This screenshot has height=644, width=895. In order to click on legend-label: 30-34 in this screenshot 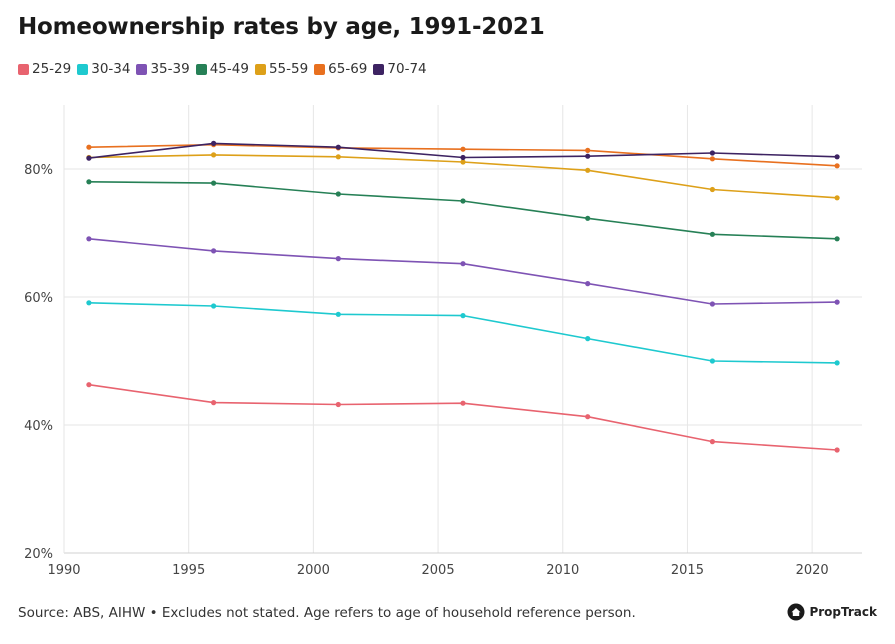, I will do `click(111, 69)`.